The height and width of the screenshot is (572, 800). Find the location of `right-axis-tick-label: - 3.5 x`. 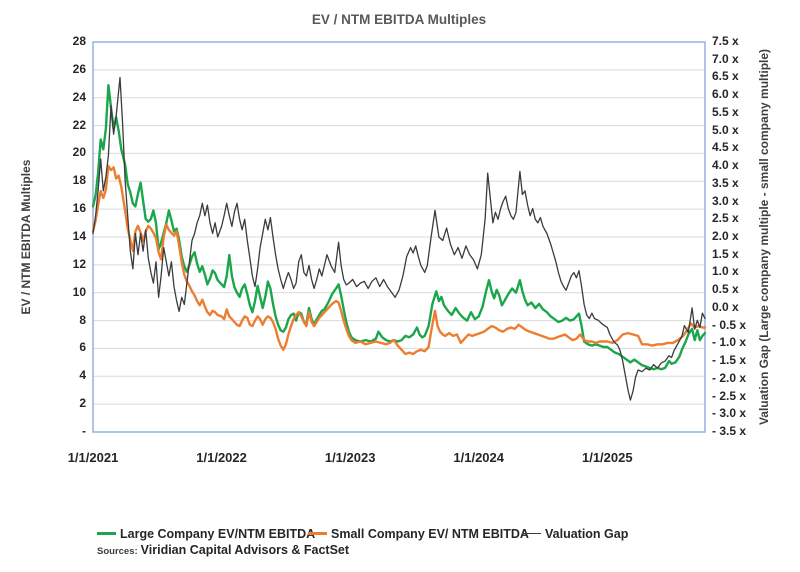

right-axis-tick-label: - 3.5 x is located at coordinates (729, 431).